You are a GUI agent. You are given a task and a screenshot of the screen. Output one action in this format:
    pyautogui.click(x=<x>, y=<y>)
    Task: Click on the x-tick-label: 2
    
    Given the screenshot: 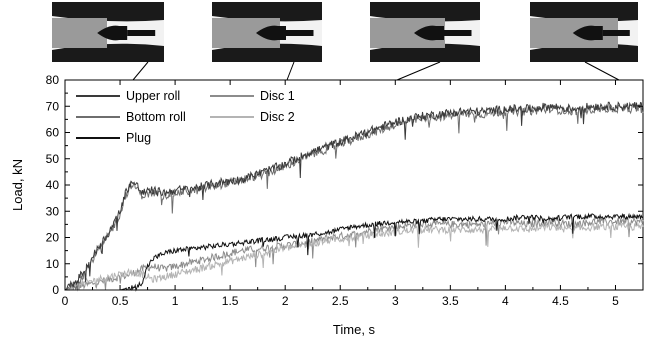 What is the action you would take?
    pyautogui.click(x=285, y=301)
    